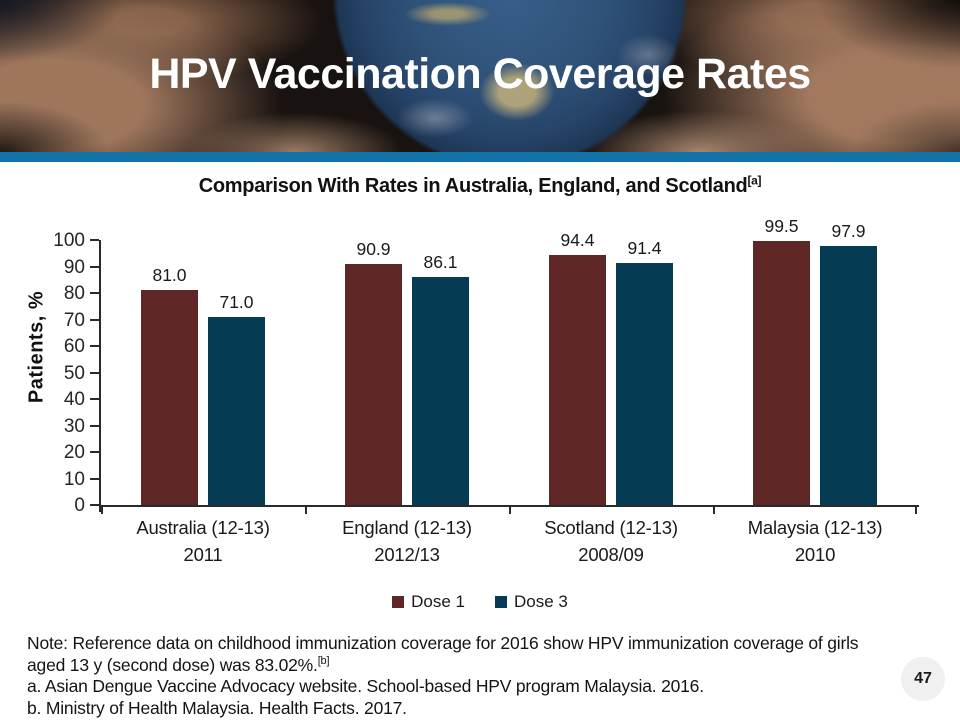 This screenshot has height=720, width=960. What do you see at coordinates (74, 479) in the screenshot?
I see `y-axis-tick-label: 10` at bounding box center [74, 479].